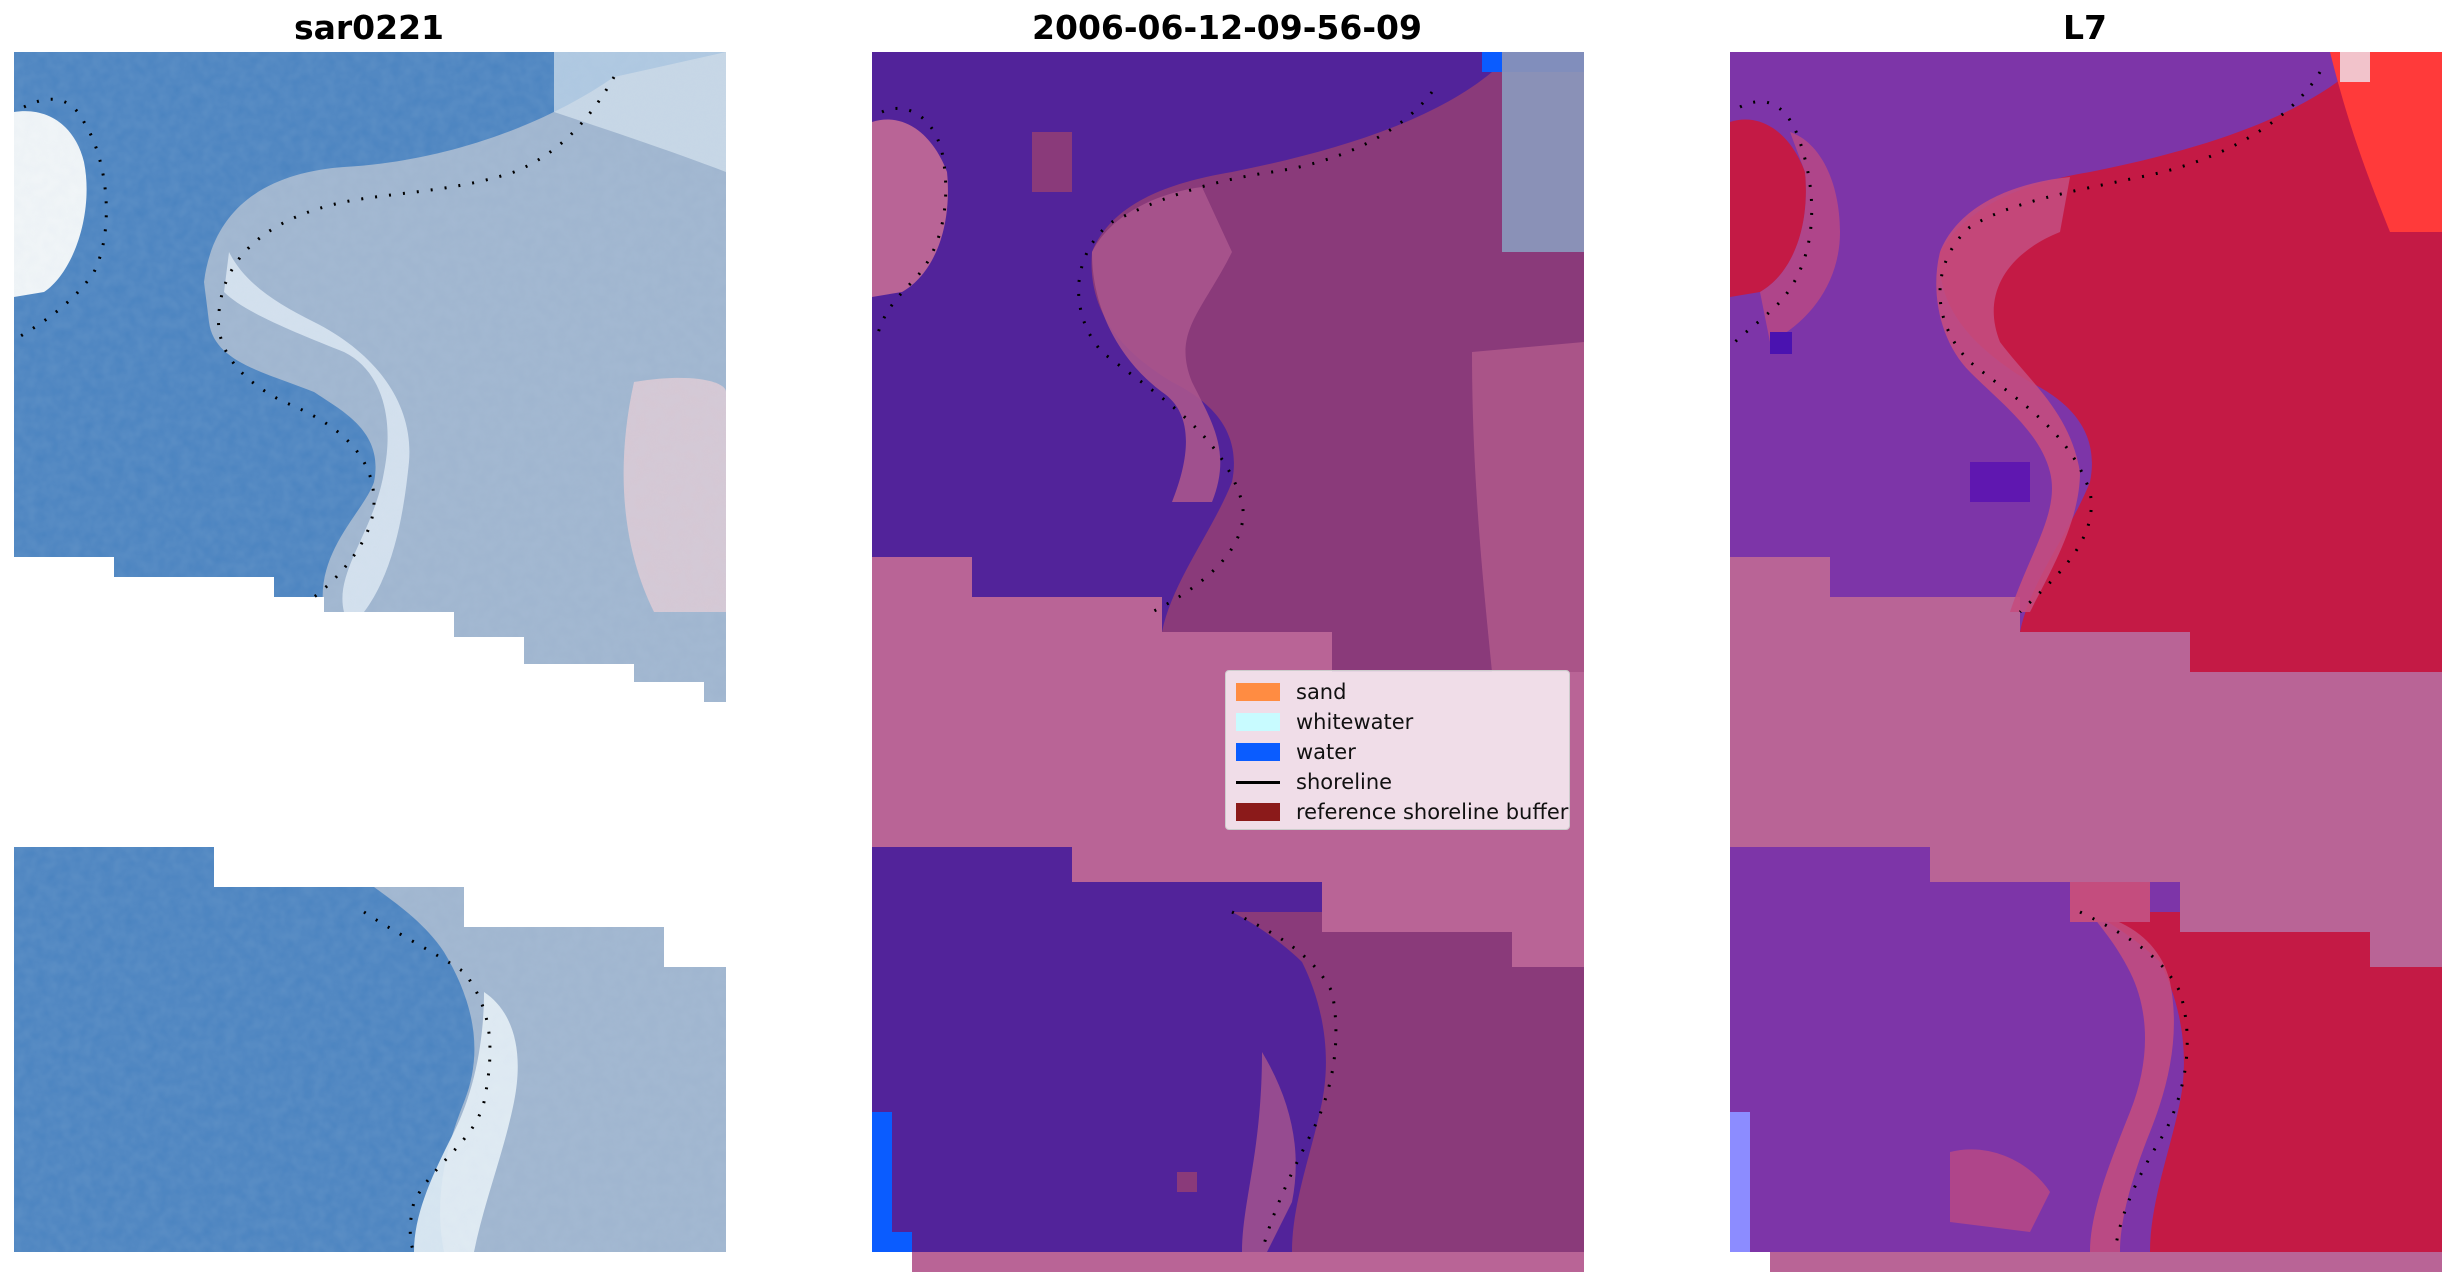  Describe the element at coordinates (2106, 1262) in the screenshot. I see `index-bottom-buffer` at that location.